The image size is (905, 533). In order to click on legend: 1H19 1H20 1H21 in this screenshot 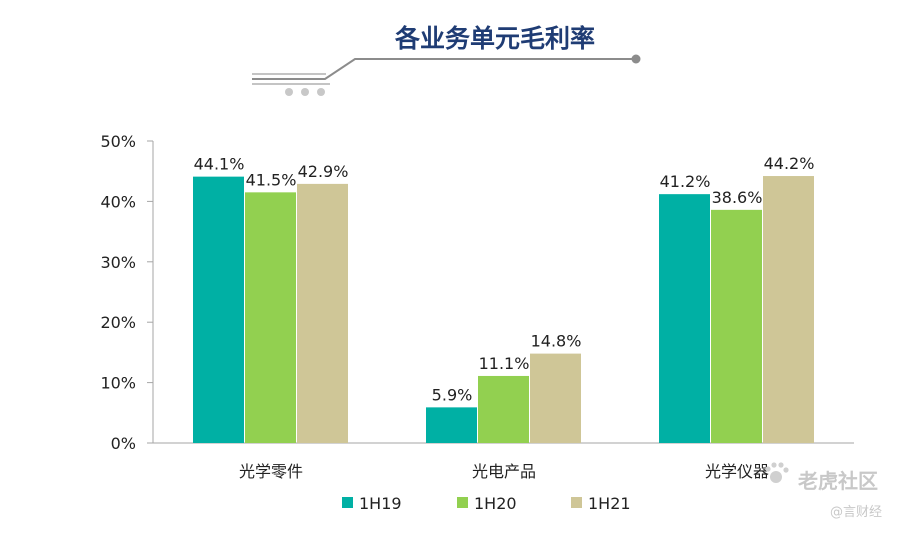, I will do `click(486, 503)`.